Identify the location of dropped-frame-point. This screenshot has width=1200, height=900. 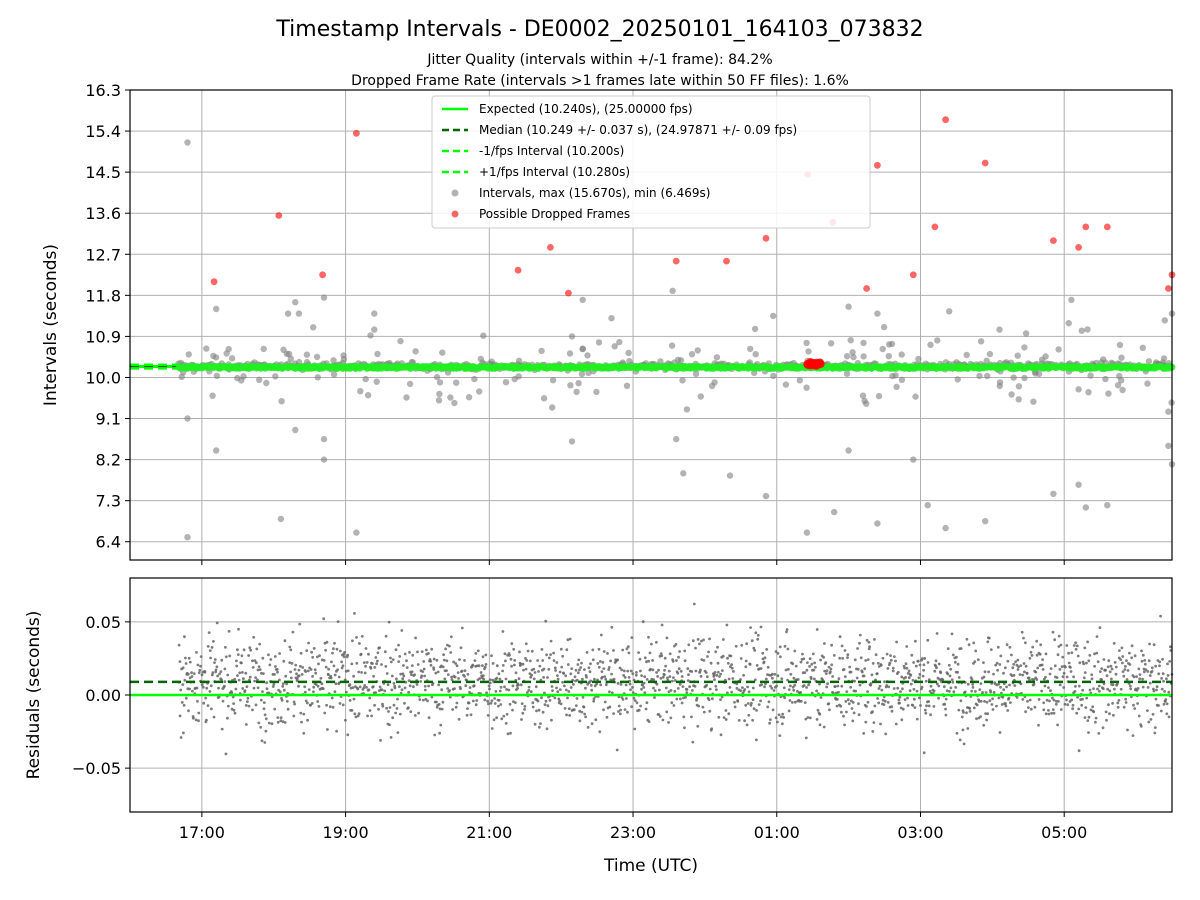
(356, 133).